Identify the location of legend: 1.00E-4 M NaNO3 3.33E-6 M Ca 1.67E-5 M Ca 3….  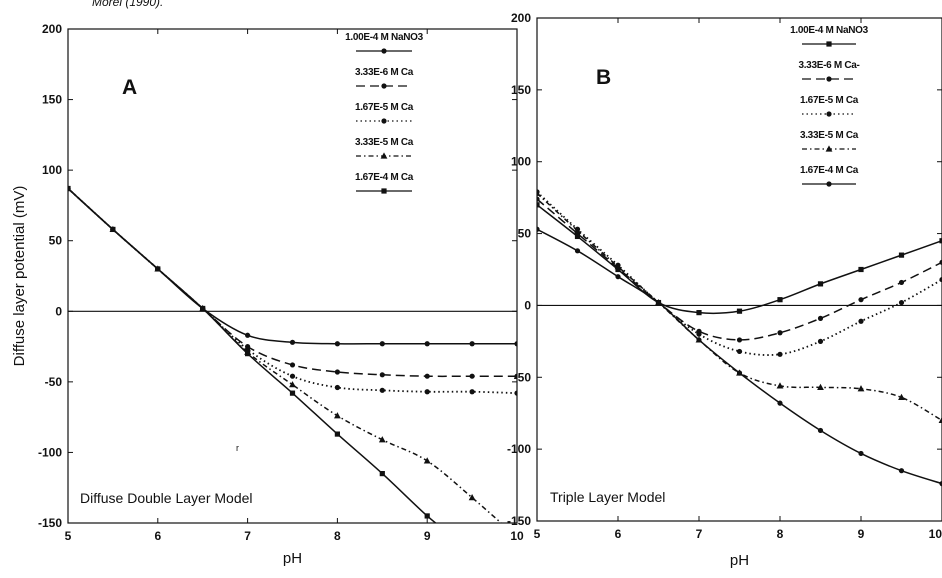
(384, 113).